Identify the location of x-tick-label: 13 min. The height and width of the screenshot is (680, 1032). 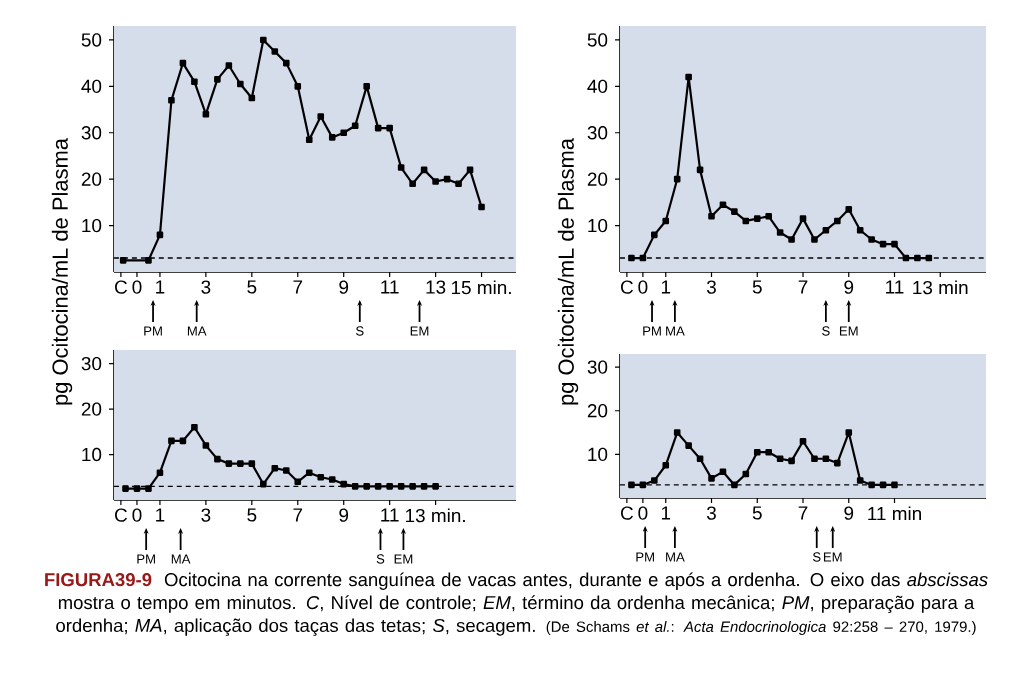
(940, 287).